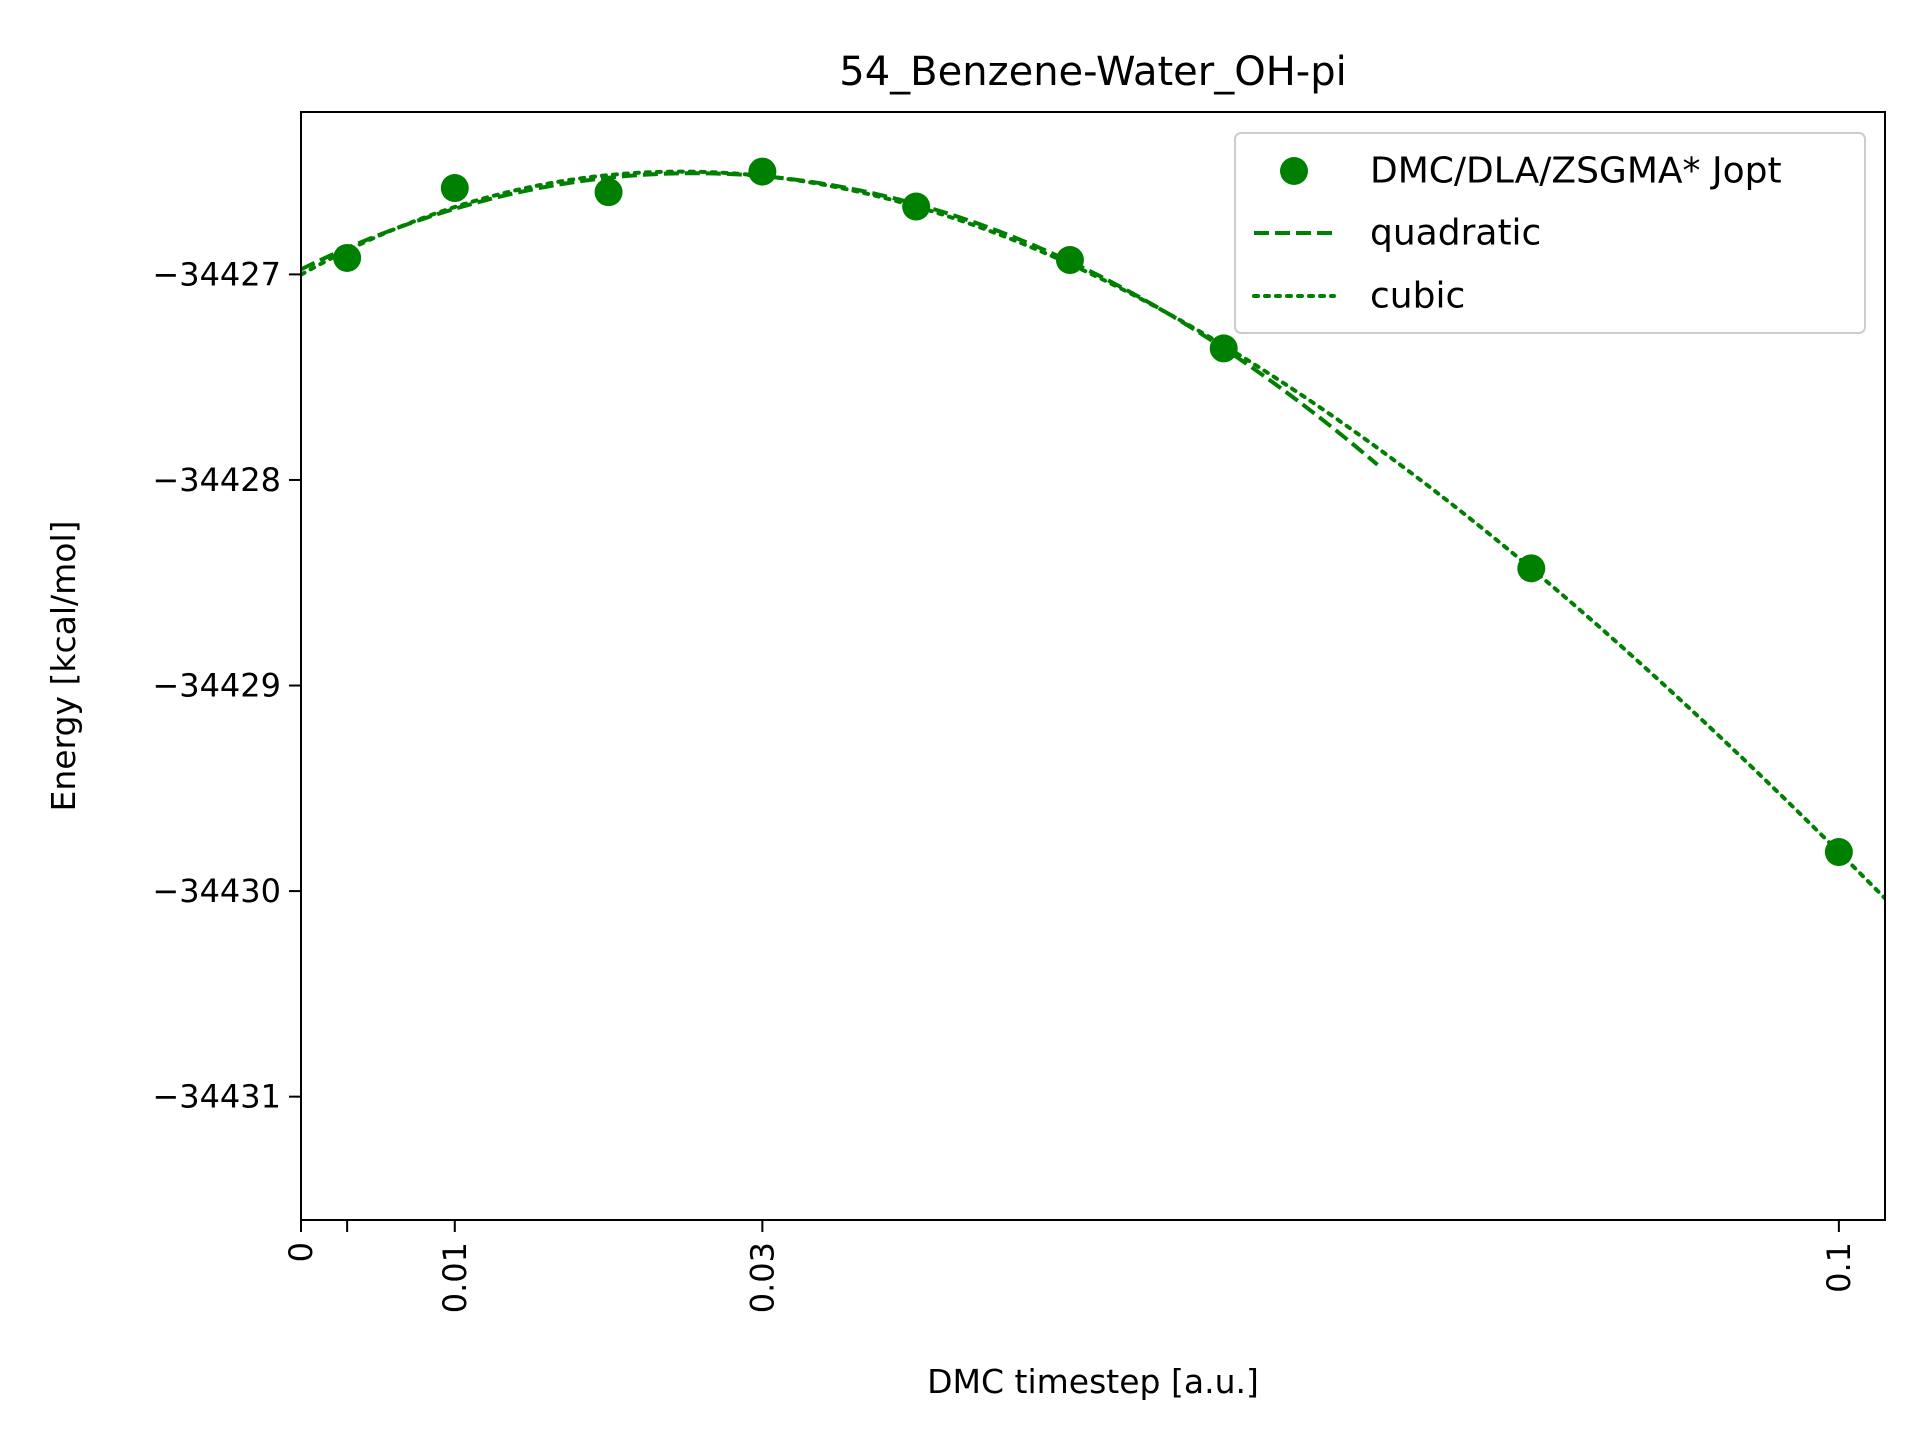 Image resolution: width=1920 pixels, height=1440 pixels. Describe the element at coordinates (216, 1097) in the screenshot. I see `y-tick-label-4: −34431` at that location.